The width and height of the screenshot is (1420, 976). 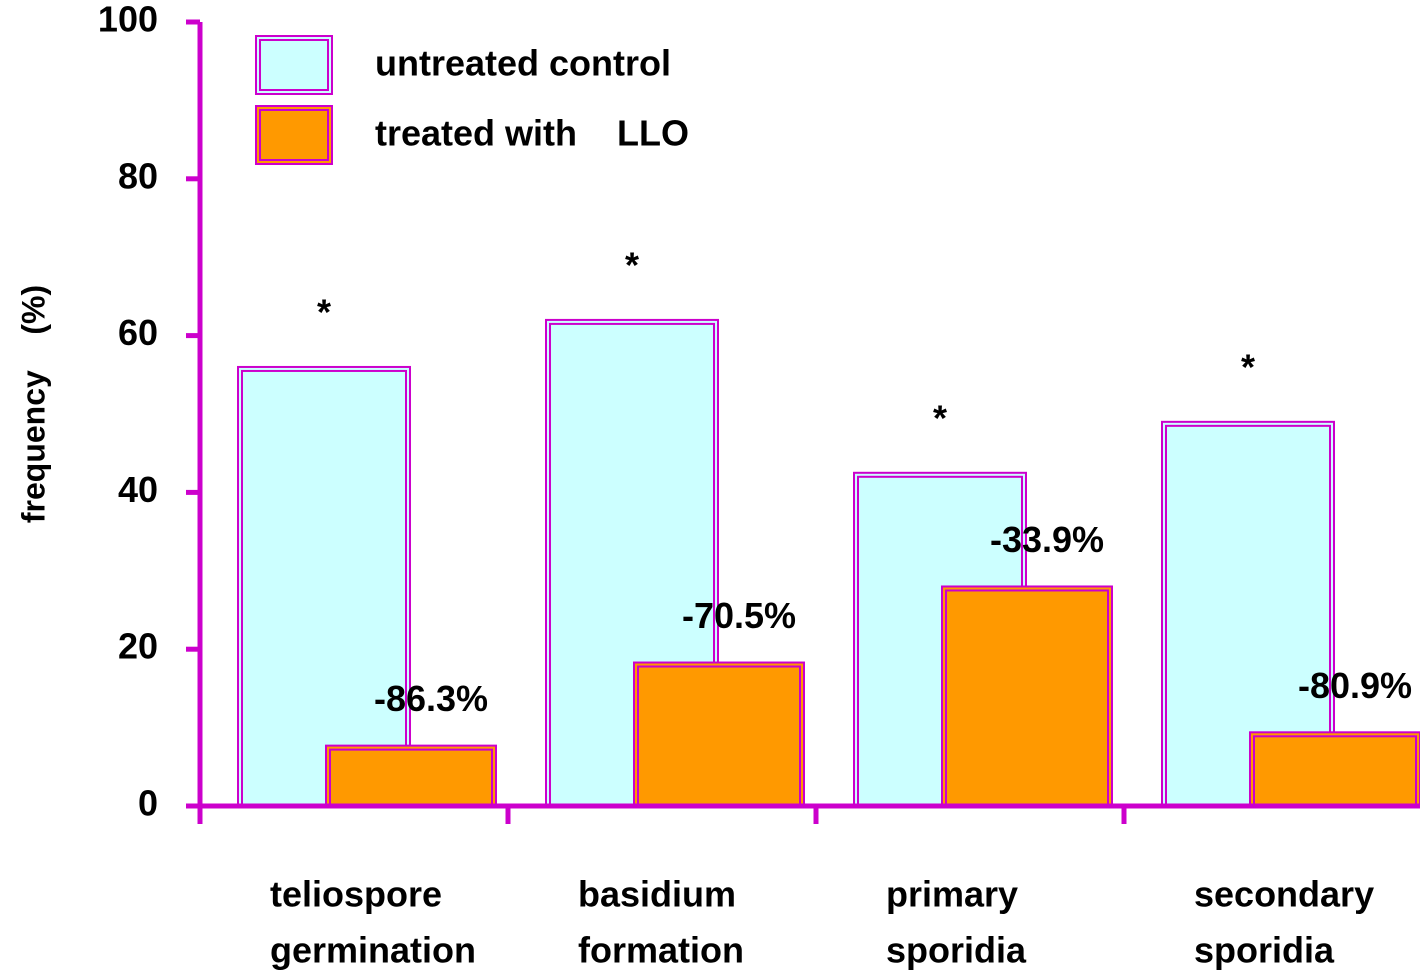 I want to click on y-tick-label: 20, so click(x=138, y=646).